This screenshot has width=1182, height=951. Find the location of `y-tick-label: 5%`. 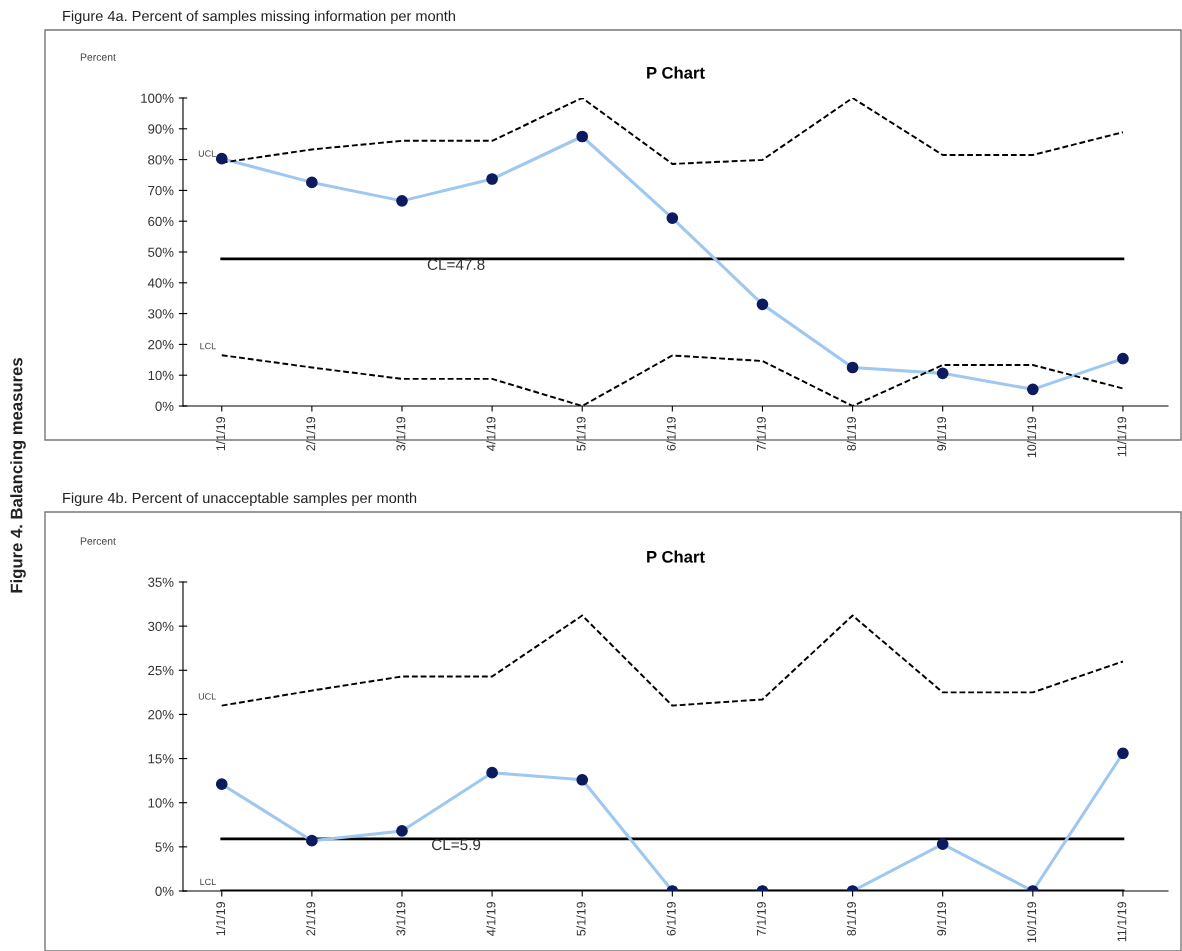

y-tick-label: 5% is located at coordinates (164, 847).